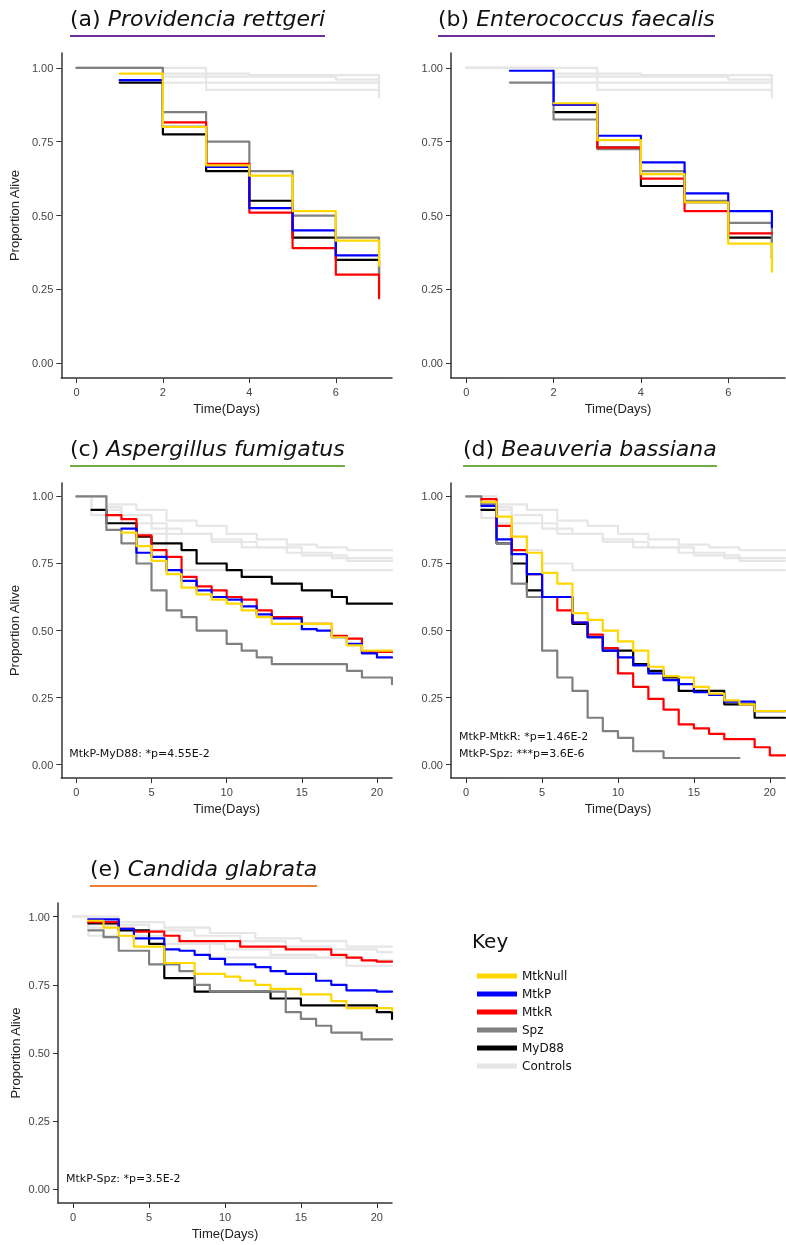  What do you see at coordinates (522, 753) in the screenshot?
I see `annotation: MtkP-Spz: ***p=3.6E-6` at bounding box center [522, 753].